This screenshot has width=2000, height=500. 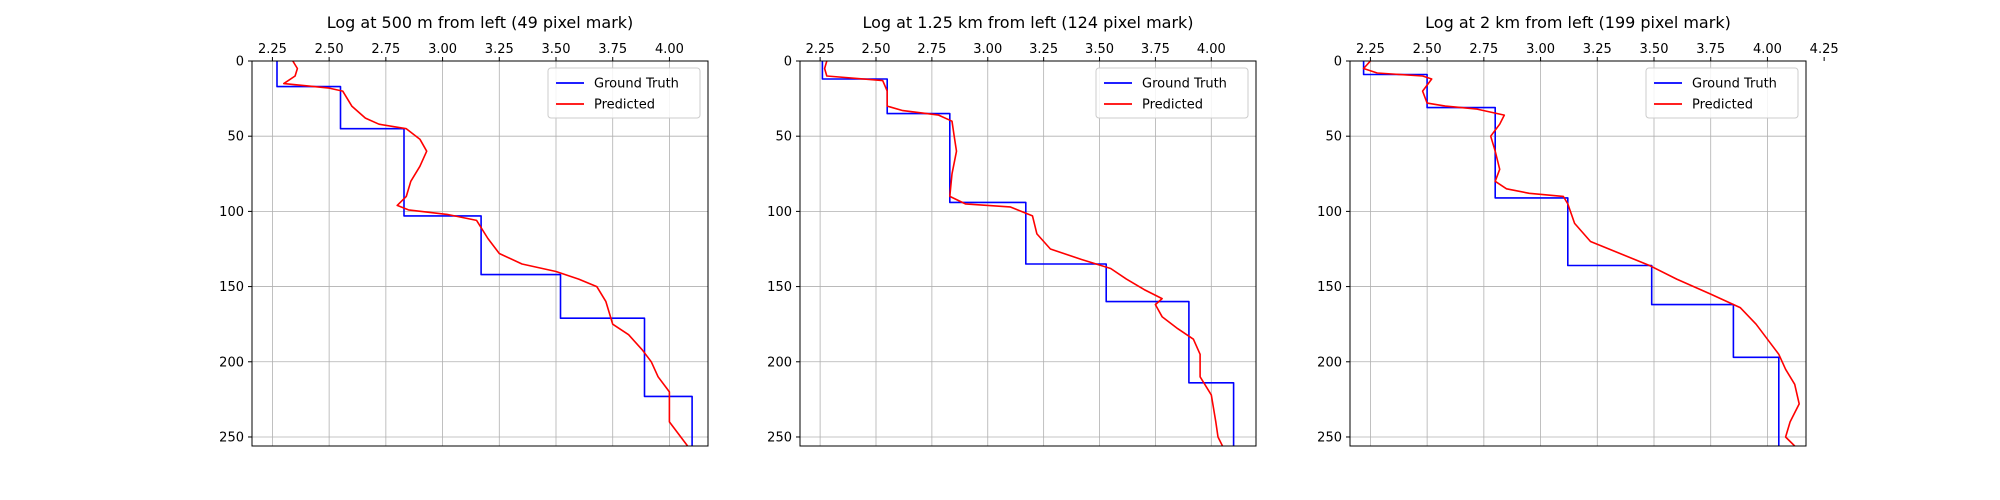 I want to click on chart-title: Log at 2 km from left (199 pixel mark), so click(x=1578, y=22).